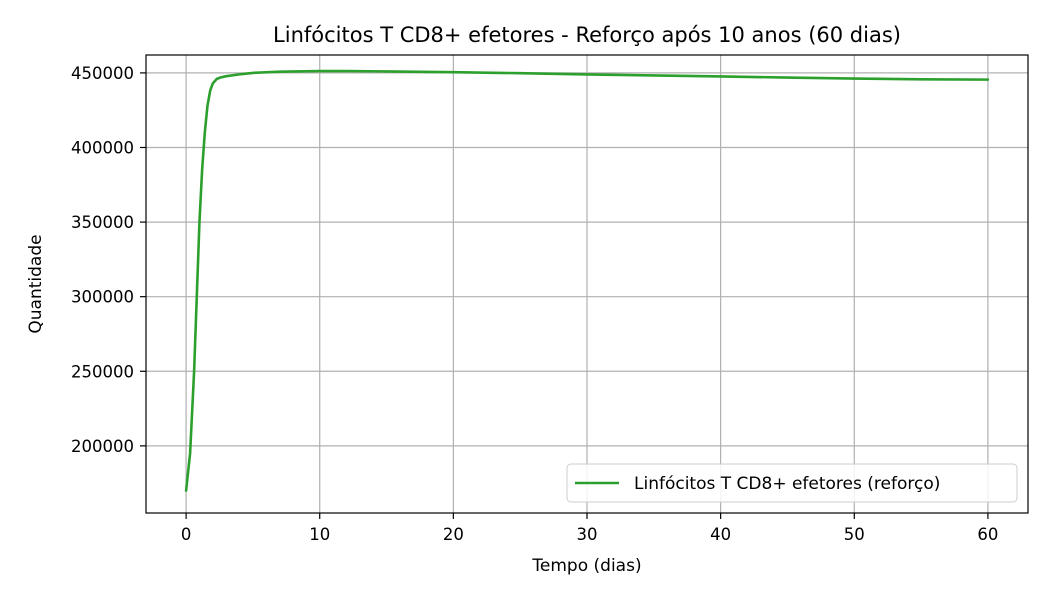  What do you see at coordinates (319, 534) in the screenshot?
I see `x-tick-label: 10` at bounding box center [319, 534].